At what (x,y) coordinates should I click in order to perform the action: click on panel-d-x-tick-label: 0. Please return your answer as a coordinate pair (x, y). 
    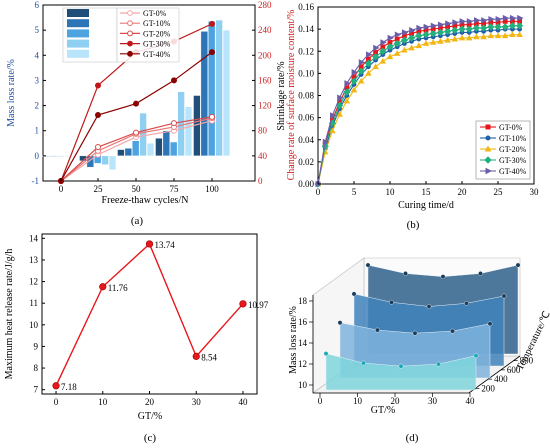
    Looking at the image, I should click on (320, 401).